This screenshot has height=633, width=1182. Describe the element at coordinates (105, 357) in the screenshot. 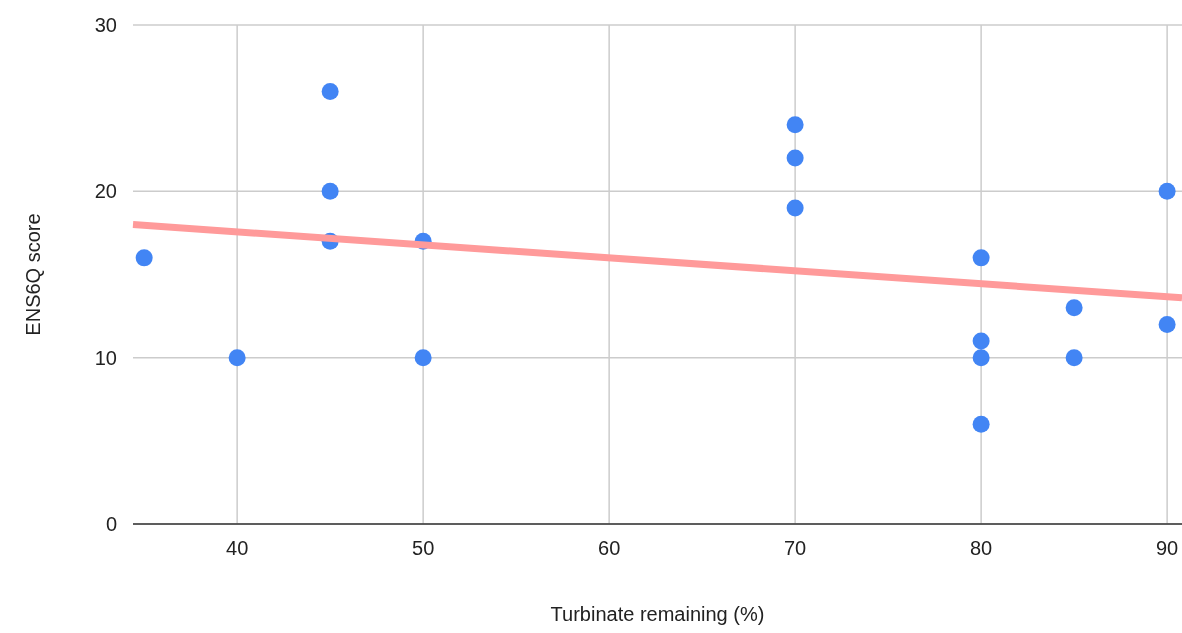

I see `y-tick-label: 10` at that location.